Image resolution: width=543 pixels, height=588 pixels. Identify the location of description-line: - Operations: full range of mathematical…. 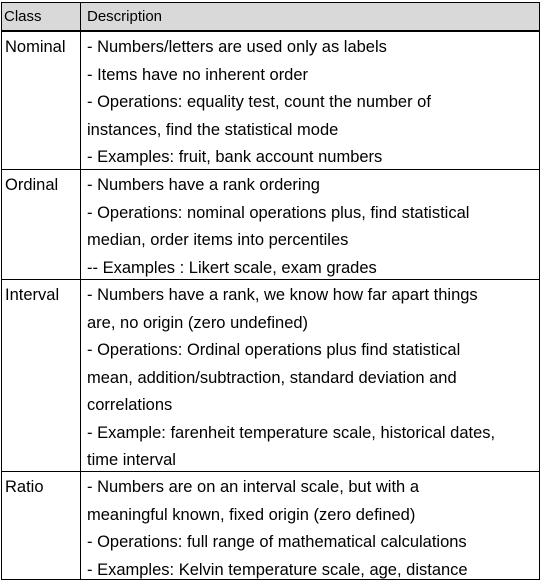
(312, 547).